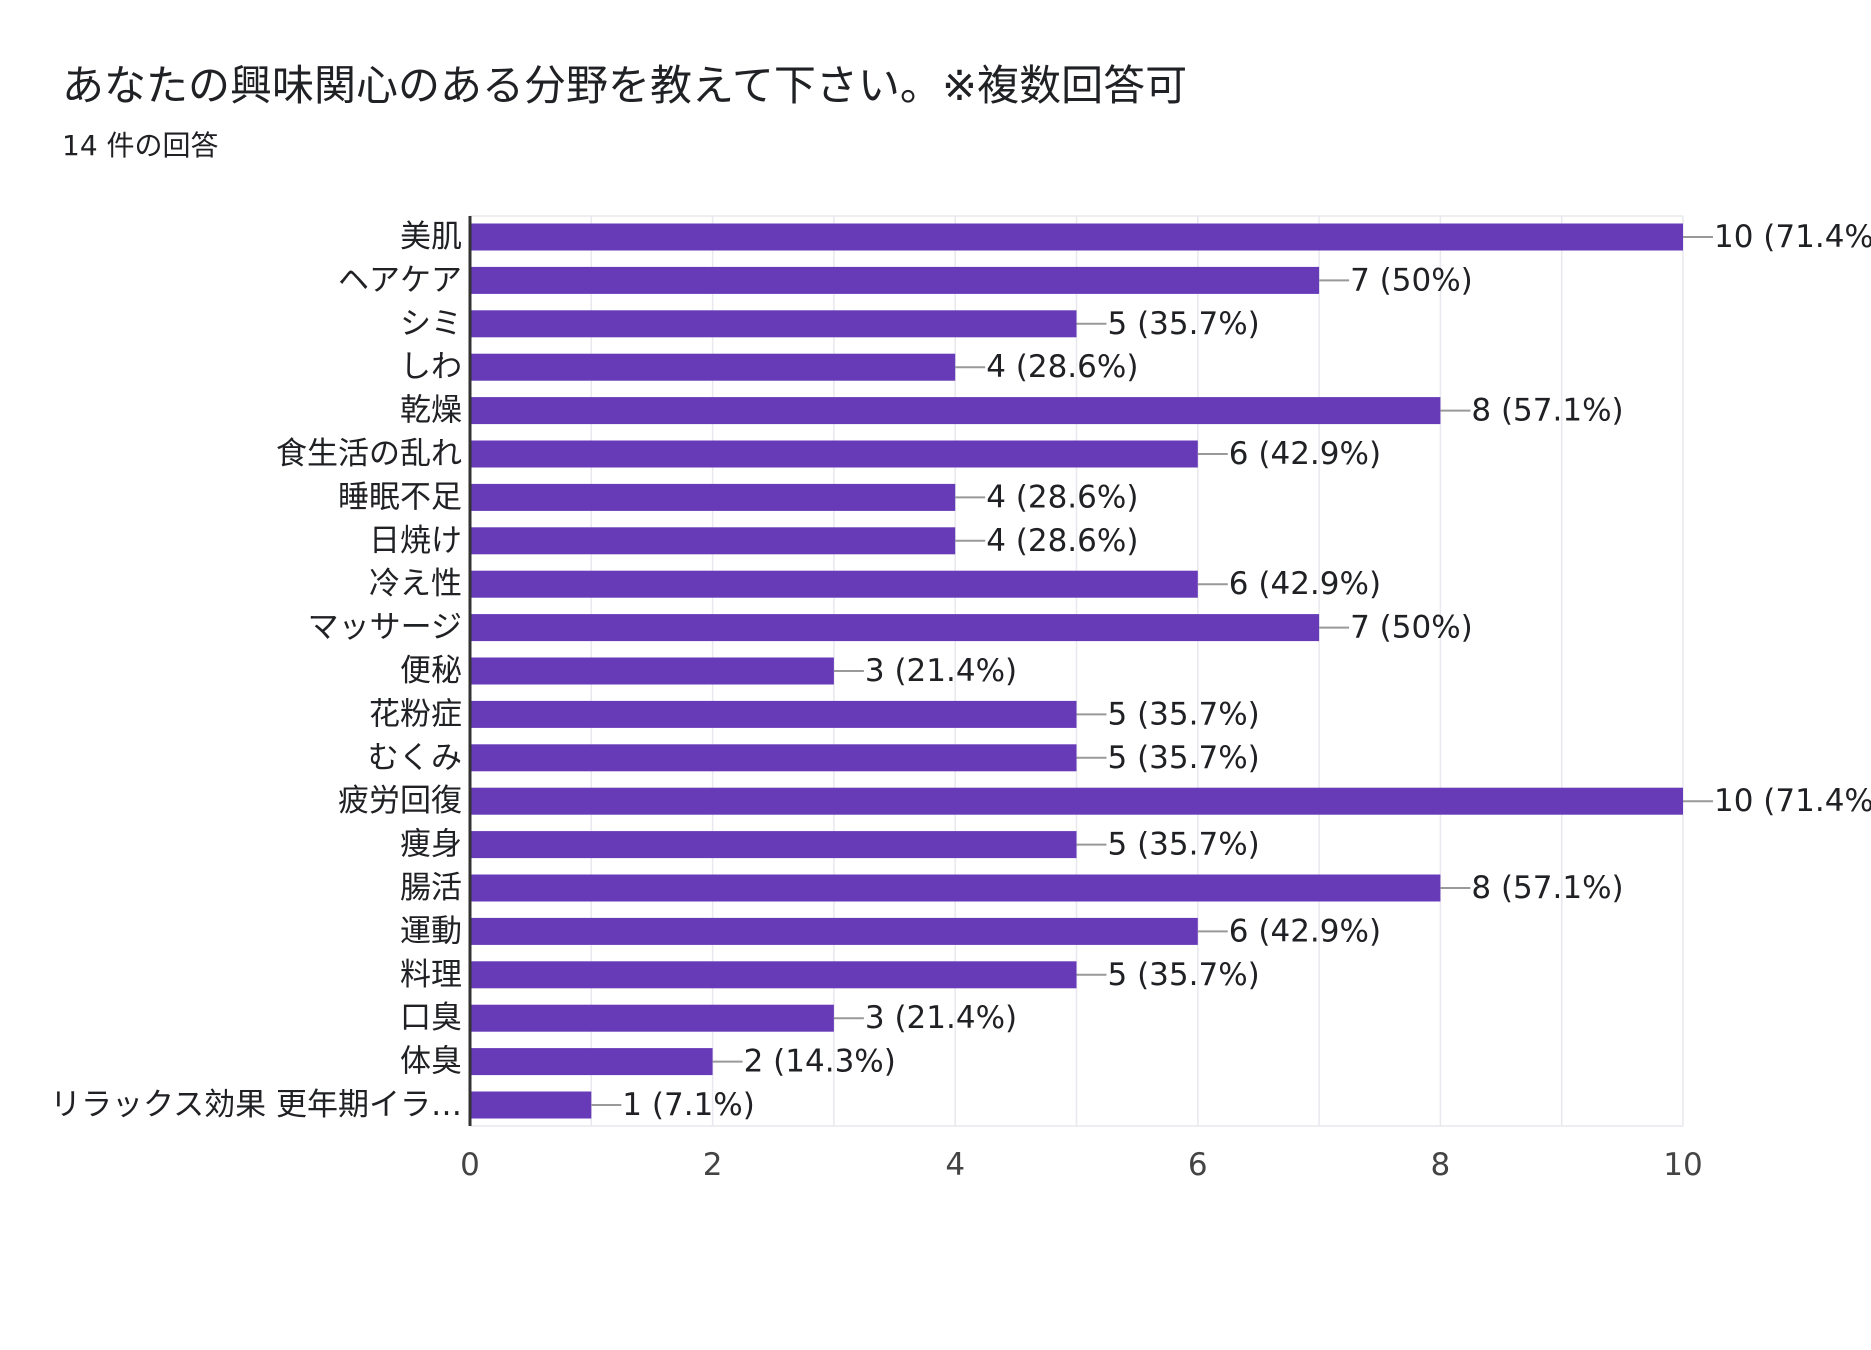  What do you see at coordinates (820, 1062) in the screenshot?
I see `data-label: 2 (14.3%)` at bounding box center [820, 1062].